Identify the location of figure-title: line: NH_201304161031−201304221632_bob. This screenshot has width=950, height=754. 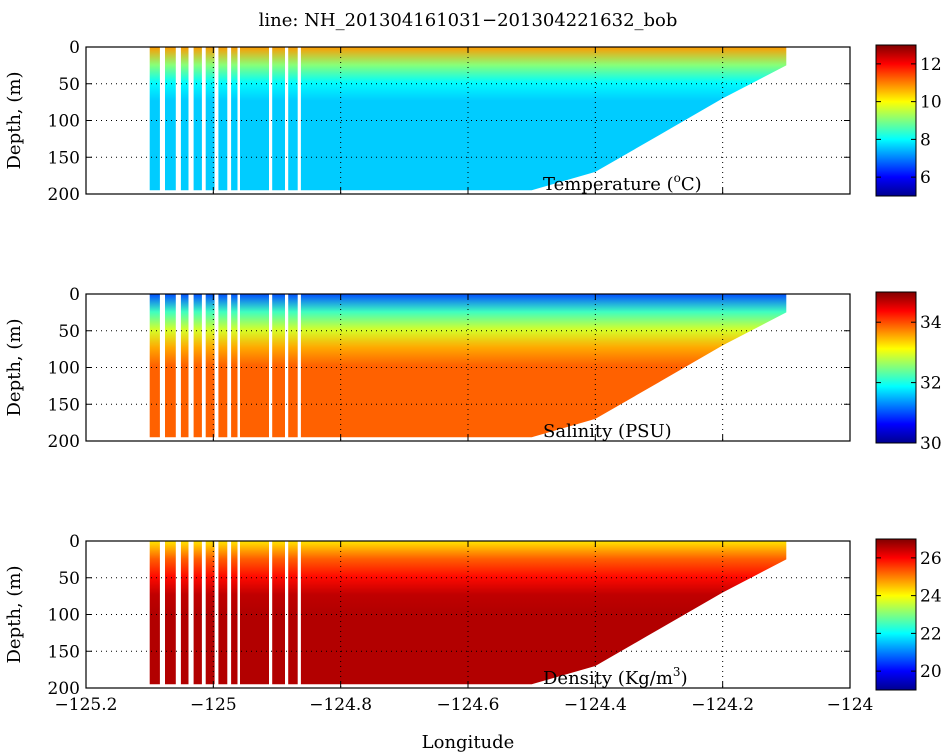
(468, 20).